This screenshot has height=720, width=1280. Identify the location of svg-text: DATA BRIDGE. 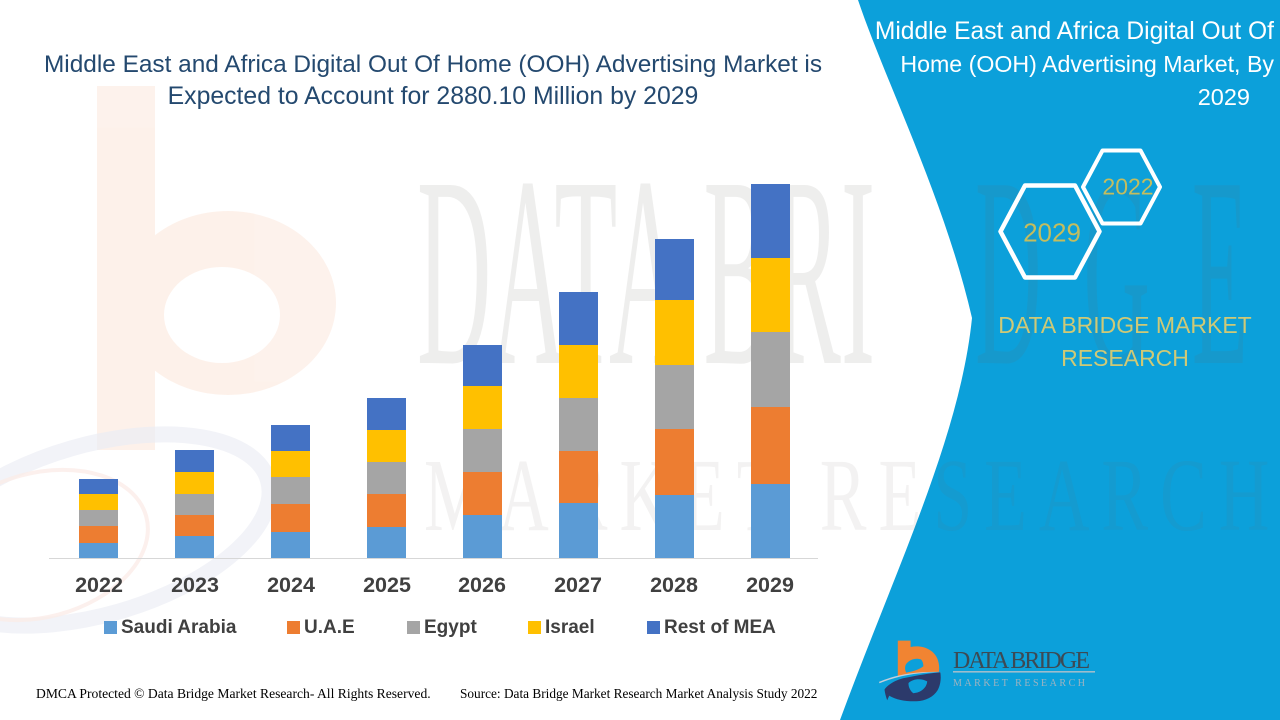
(1021, 661).